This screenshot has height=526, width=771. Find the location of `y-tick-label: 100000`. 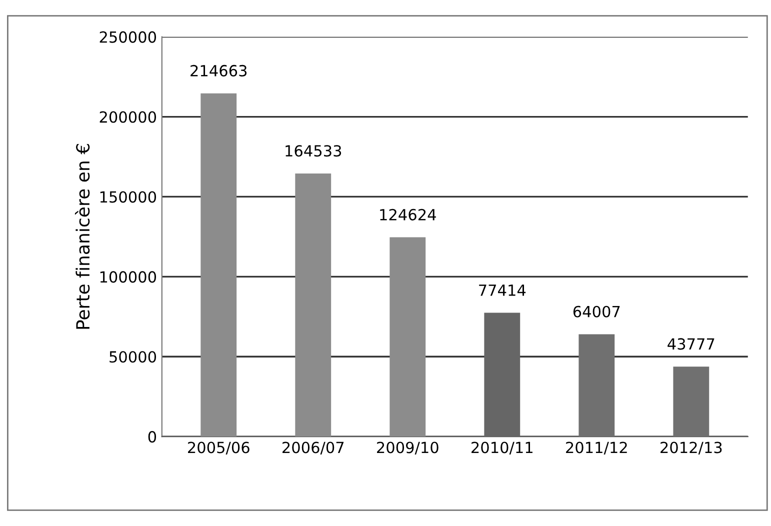

y-tick-label: 100000 is located at coordinates (128, 277).